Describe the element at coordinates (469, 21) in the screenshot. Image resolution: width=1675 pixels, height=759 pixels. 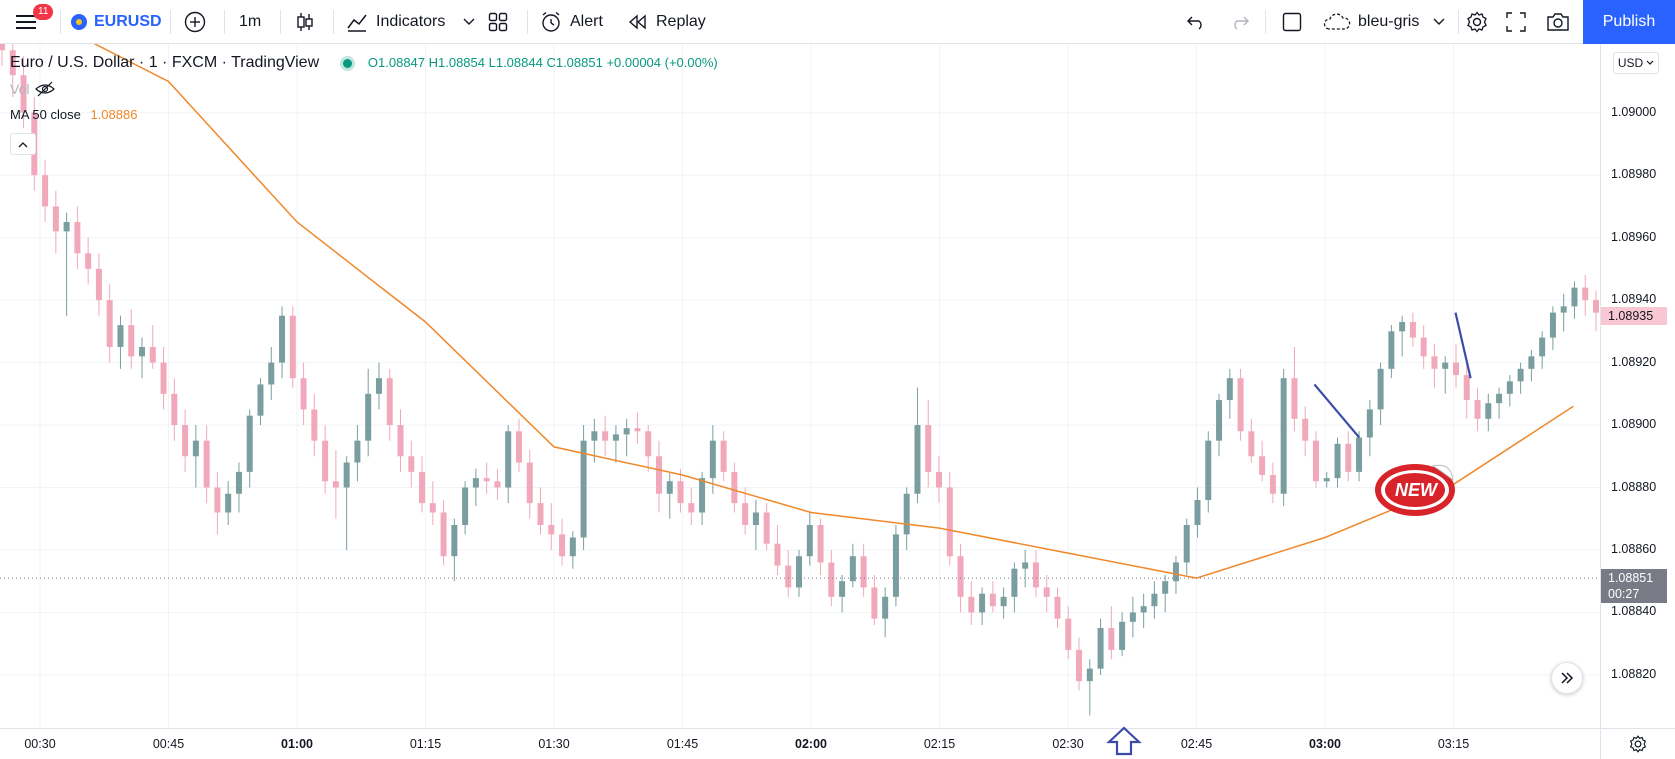
I see `chevron-down-icon` at that location.